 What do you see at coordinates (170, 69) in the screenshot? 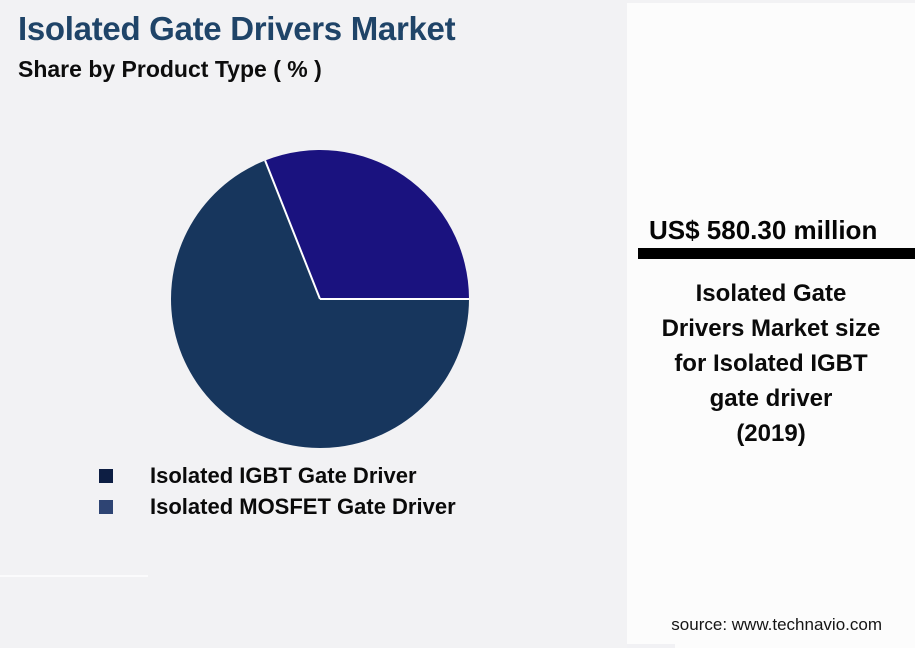
I see `page-subtitle: Share by Product Type ( % )` at bounding box center [170, 69].